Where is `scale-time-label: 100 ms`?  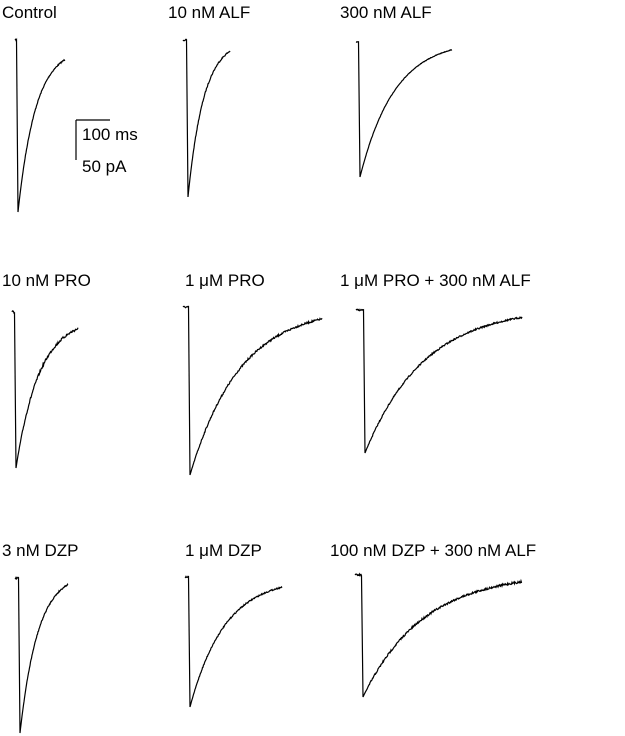
scale-time-label: 100 ms is located at coordinates (110, 134).